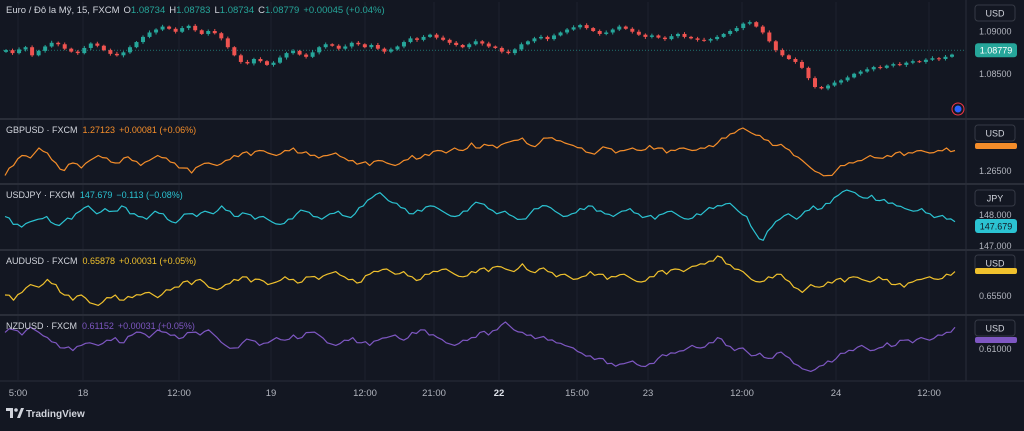 The height and width of the screenshot is (431, 1024). Describe the element at coordinates (16, 410) in the screenshot. I see `tradingview-logo-dot` at that location.